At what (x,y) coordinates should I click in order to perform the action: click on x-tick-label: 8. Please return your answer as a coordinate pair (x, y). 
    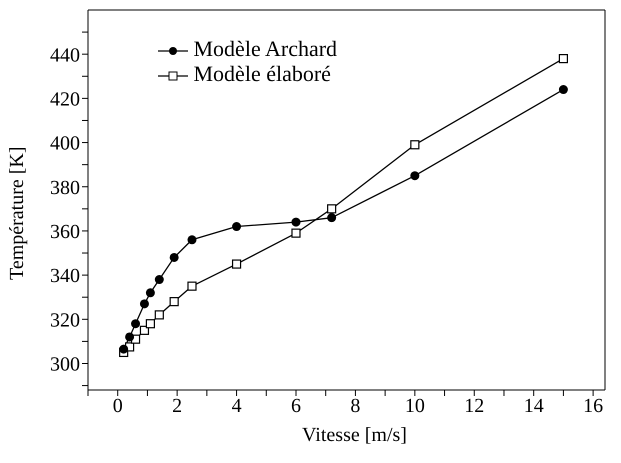
    Looking at the image, I should click on (355, 406).